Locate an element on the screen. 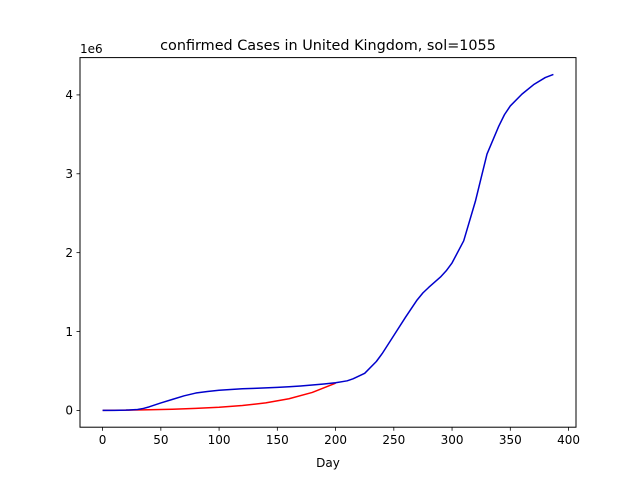  x-axis-ticks: 0 50 100 150 200 250 300 350 400 is located at coordinates (339, 437).